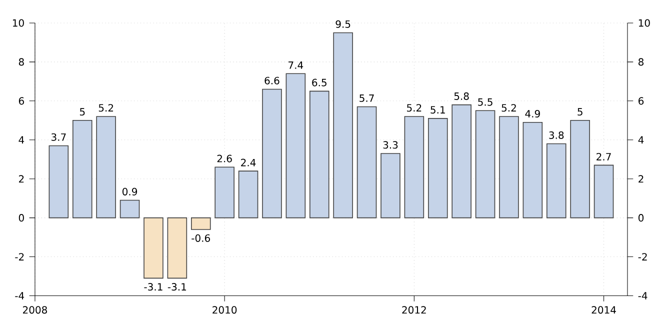  What do you see at coordinates (19, 257) in the screenshot?
I see `y-tick-label: -2` at bounding box center [19, 257].